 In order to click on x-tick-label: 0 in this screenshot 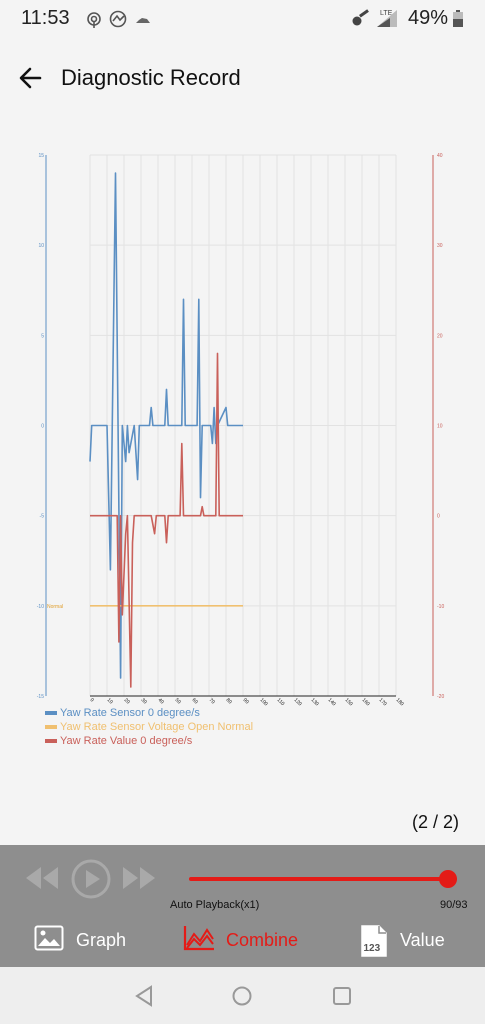, I will do `click(92, 700)`.